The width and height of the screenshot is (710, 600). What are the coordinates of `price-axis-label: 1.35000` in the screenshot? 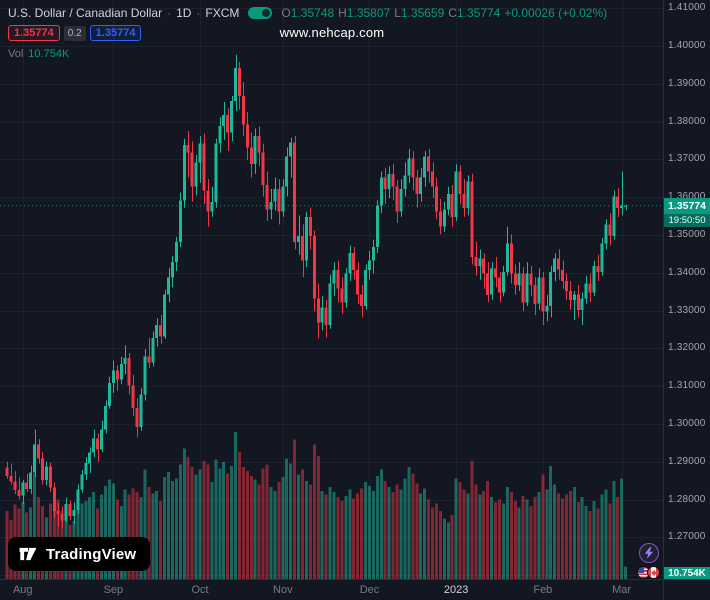 It's located at (687, 235).